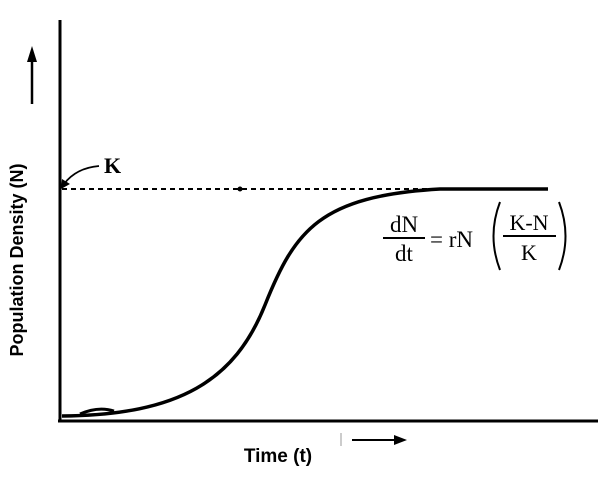 The height and width of the screenshot is (486, 602). Describe the element at coordinates (475, 236) in the screenshot. I see `logistic-equation: dN dt = rN K-N K` at that location.